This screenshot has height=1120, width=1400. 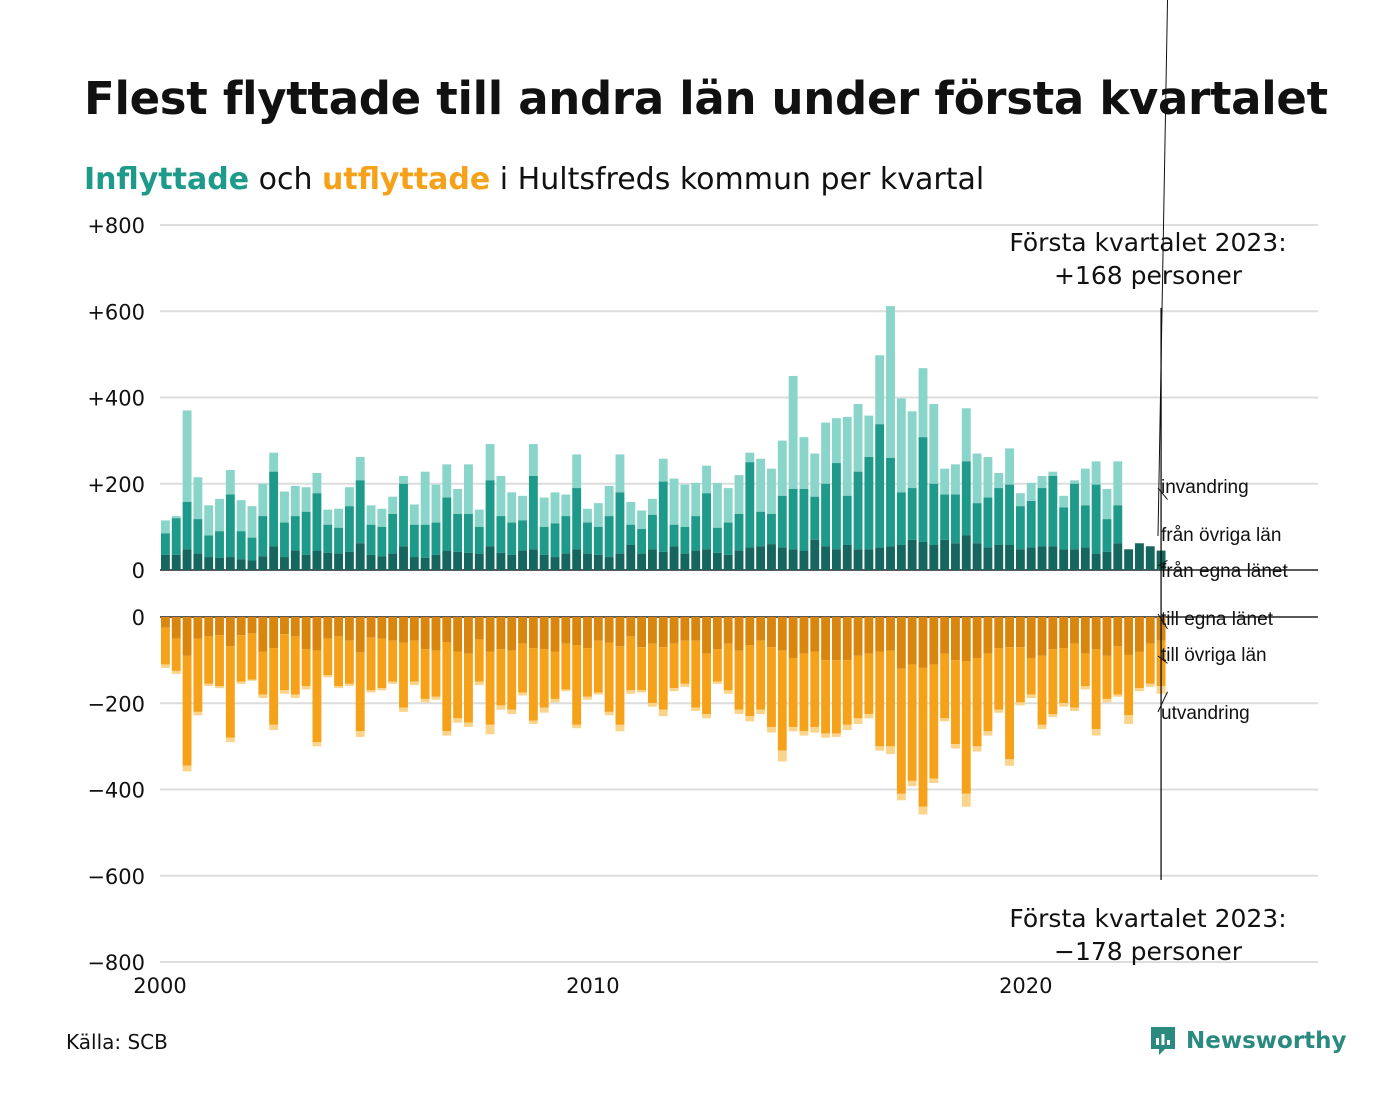 What do you see at coordinates (116, 963) in the screenshot?
I see `y-tick-label: −800` at bounding box center [116, 963].